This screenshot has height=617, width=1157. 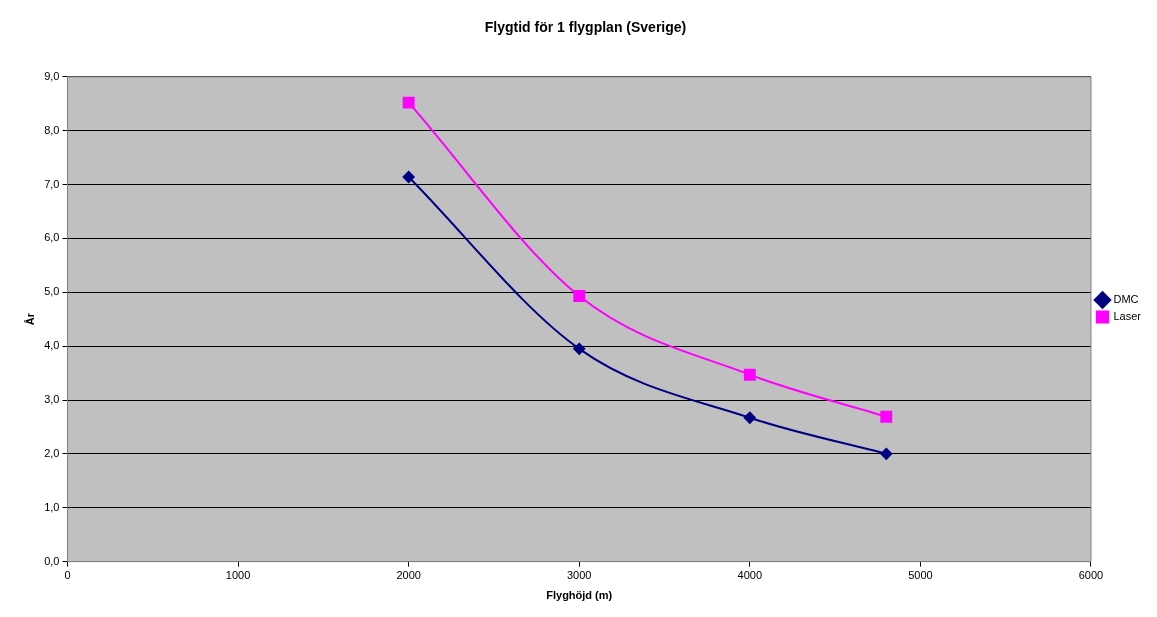 I want to click on y-tick-label: 5,0, so click(x=52, y=291).